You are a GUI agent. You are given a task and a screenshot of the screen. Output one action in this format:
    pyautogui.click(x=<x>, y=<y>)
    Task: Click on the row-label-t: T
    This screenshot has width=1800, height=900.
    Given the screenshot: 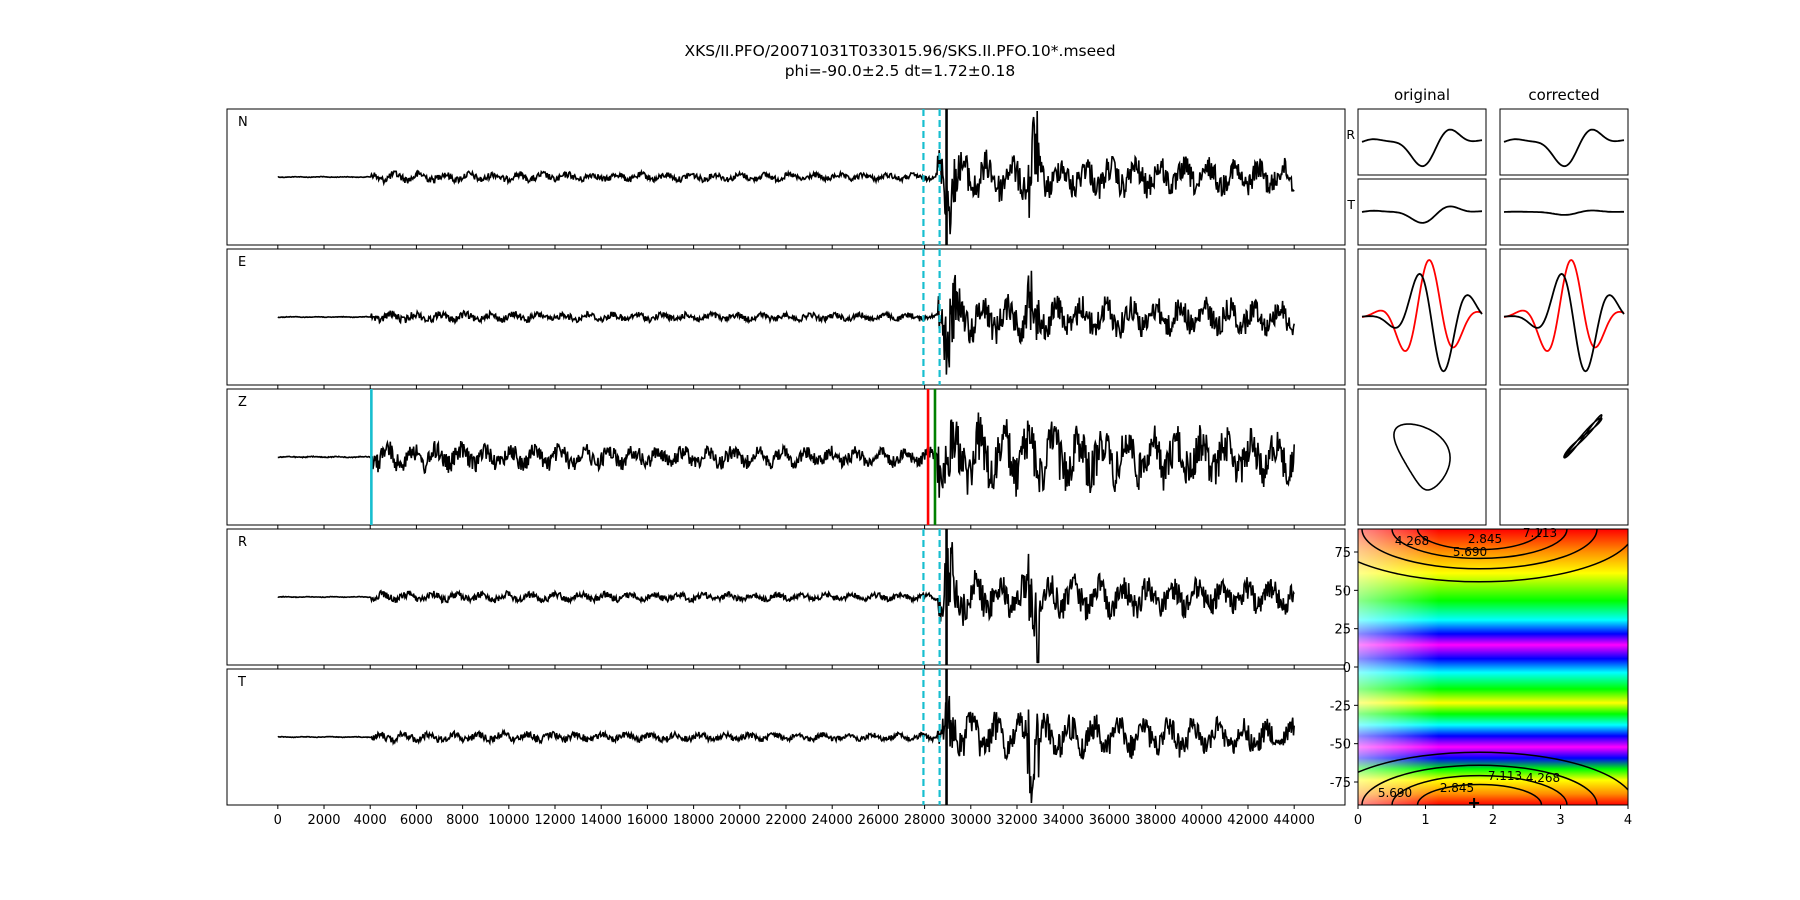 What is the action you would take?
    pyautogui.click(x=1350, y=204)
    